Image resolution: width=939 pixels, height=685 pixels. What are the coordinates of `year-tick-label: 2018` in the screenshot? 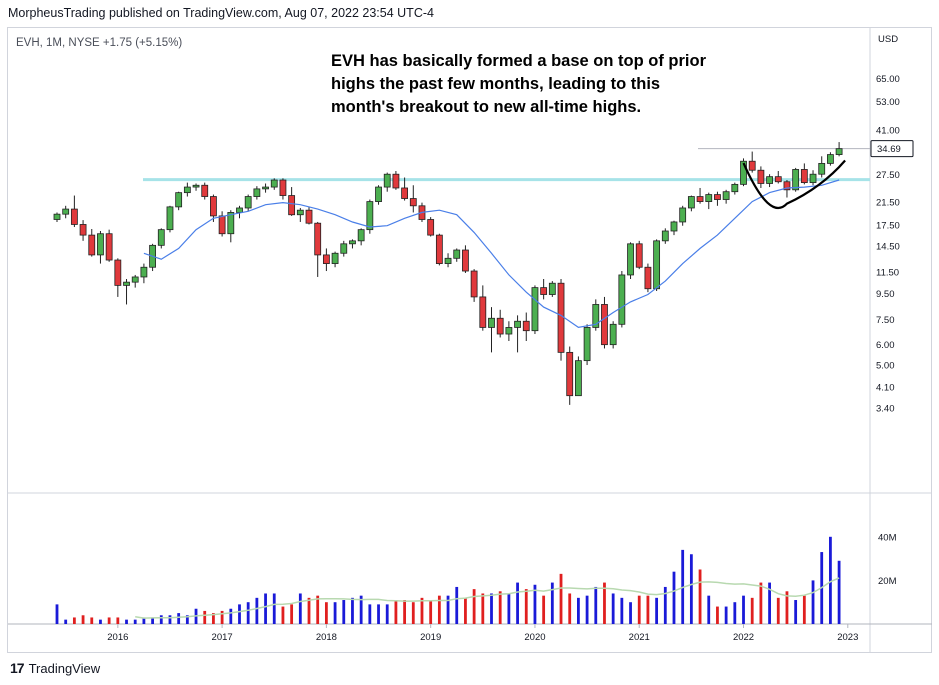 It's located at (326, 637).